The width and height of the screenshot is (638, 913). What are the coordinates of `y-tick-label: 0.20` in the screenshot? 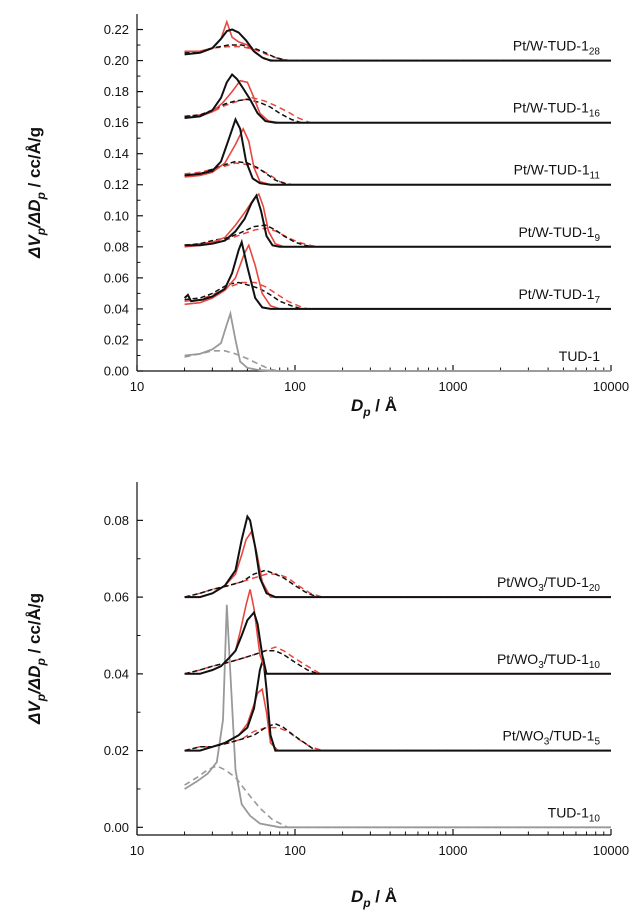 It's located at (116, 60).